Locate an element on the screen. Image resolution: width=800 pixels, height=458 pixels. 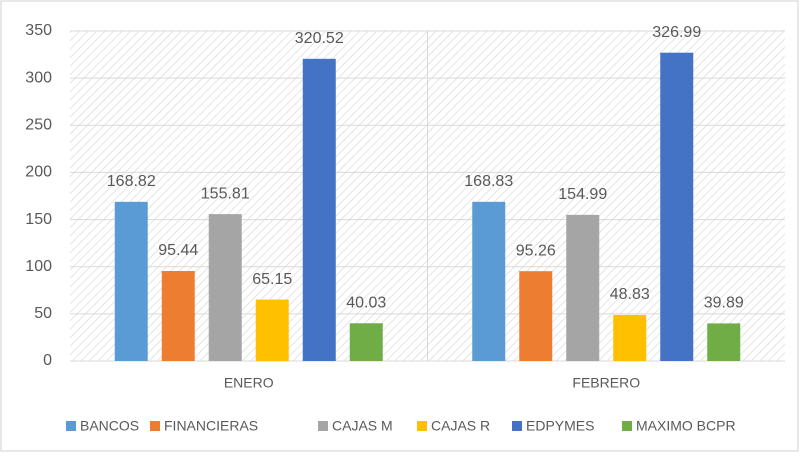
y-tick-label: 100 is located at coordinates (38, 266).